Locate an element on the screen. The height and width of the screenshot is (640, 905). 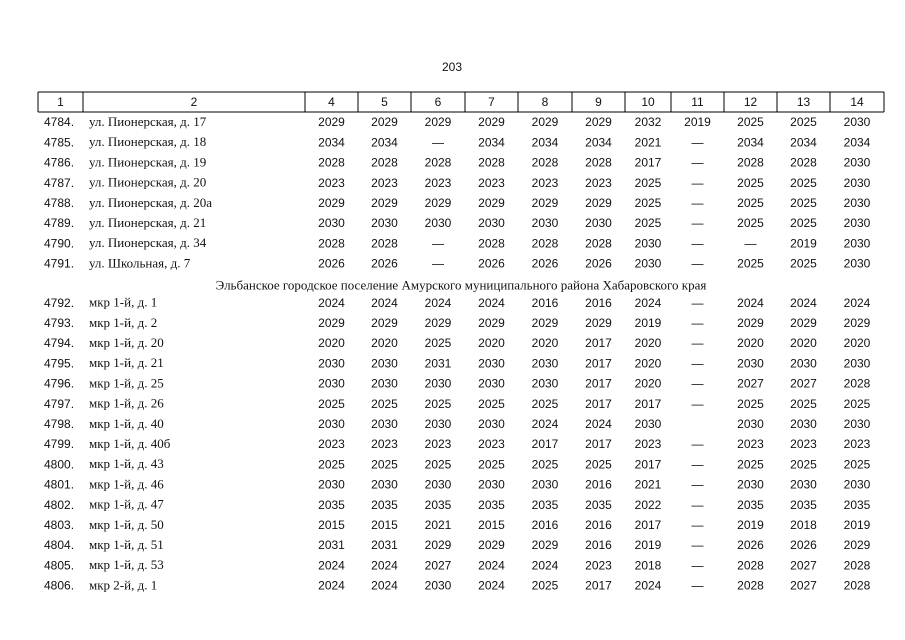
cell: 2031 is located at coordinates (331, 545).